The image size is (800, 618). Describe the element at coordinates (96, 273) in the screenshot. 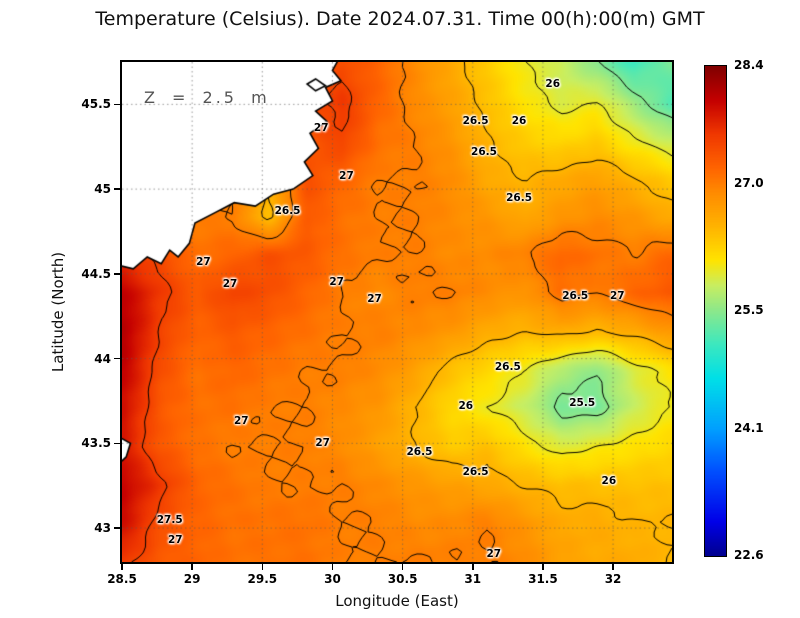

I see `y-tick-label: 44.5` at that location.